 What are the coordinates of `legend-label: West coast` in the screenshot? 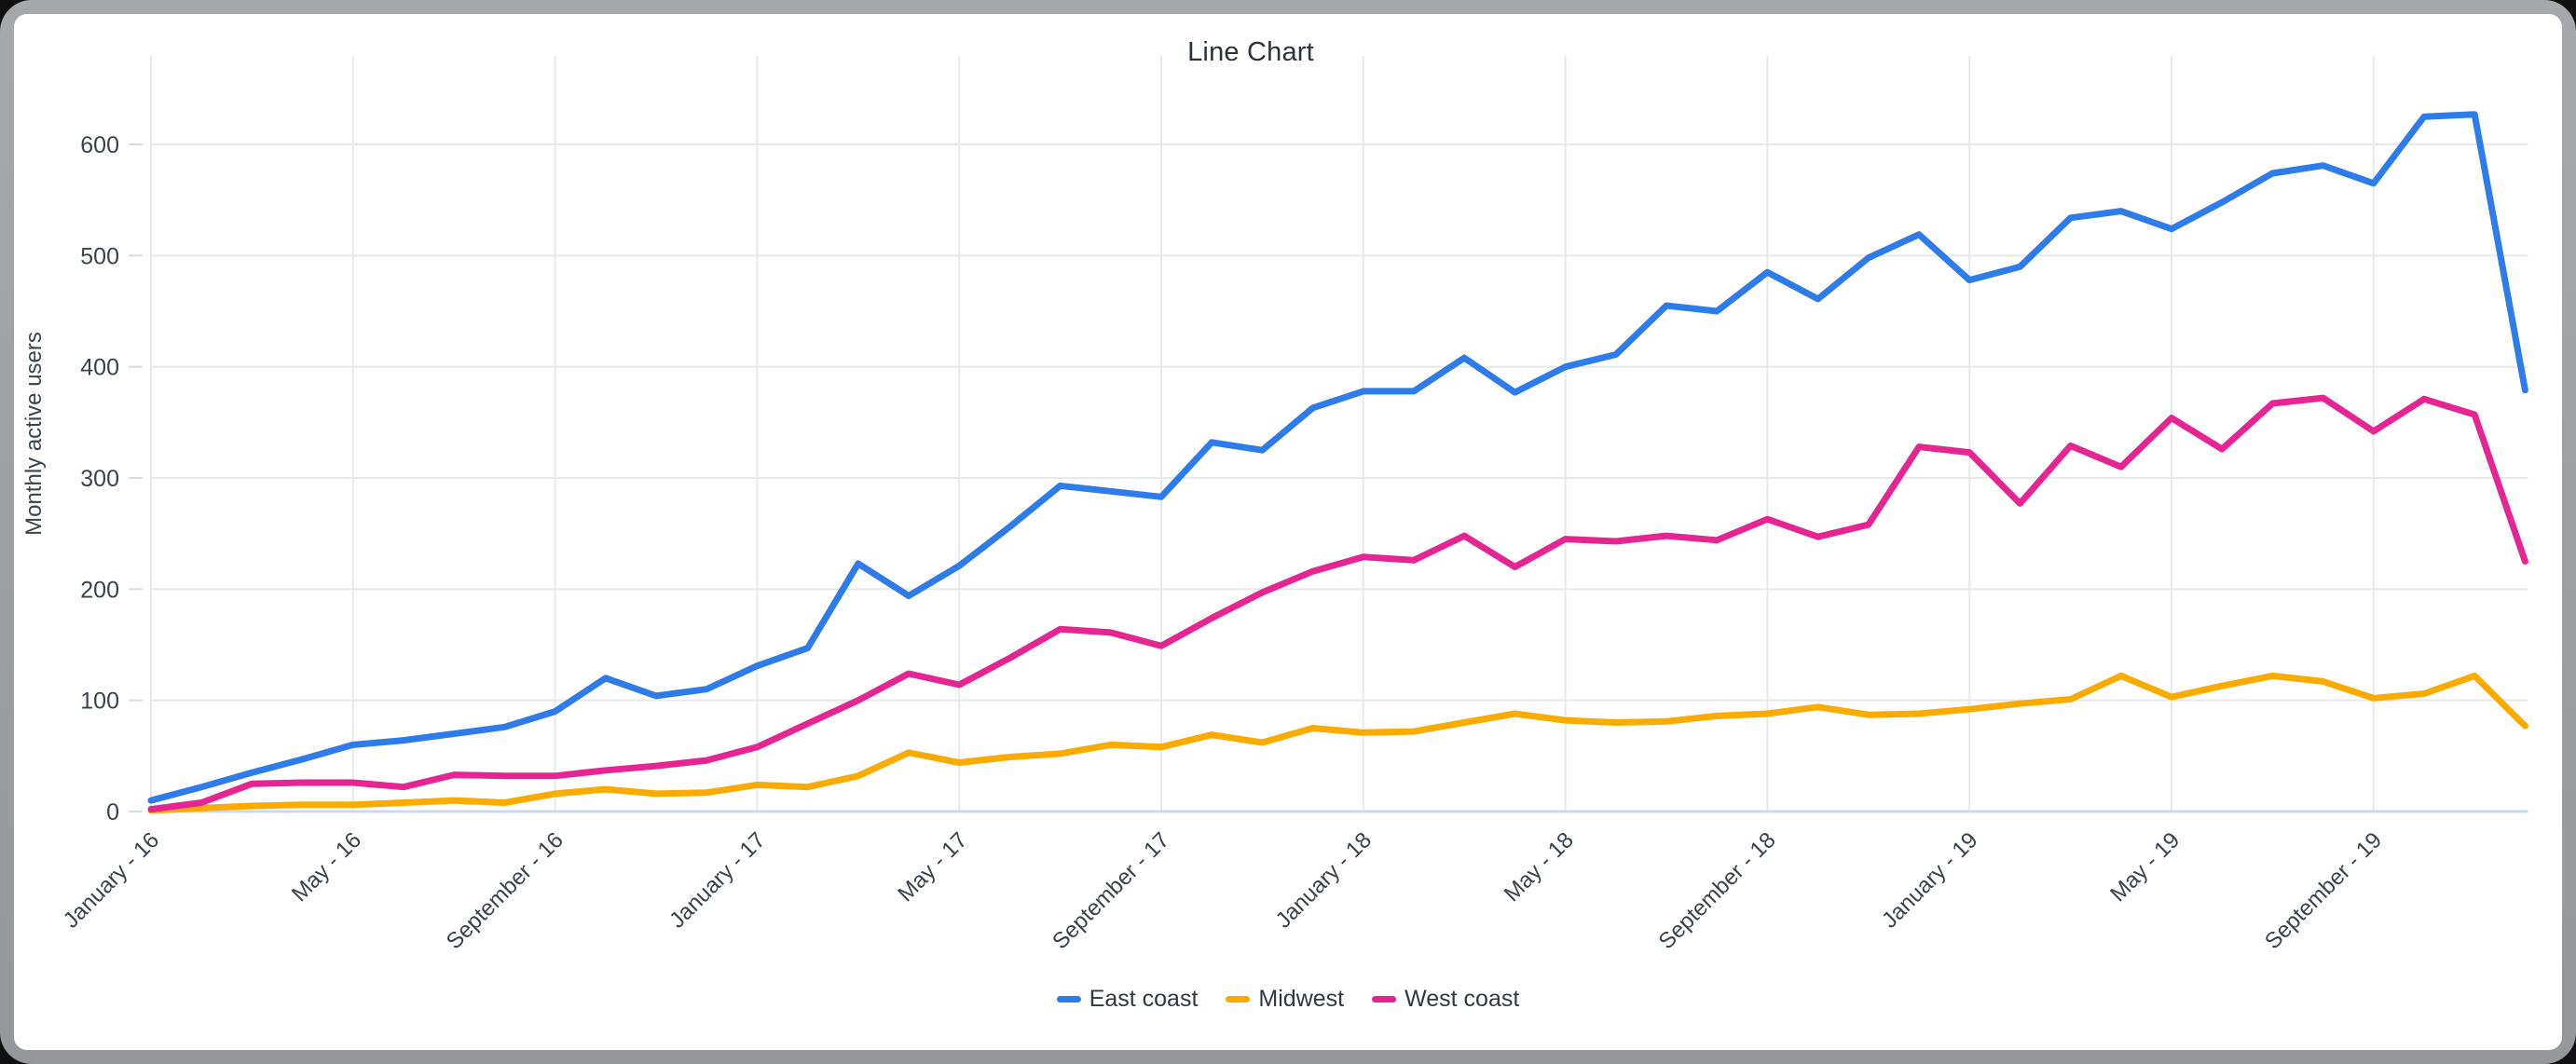 It's located at (1462, 999).